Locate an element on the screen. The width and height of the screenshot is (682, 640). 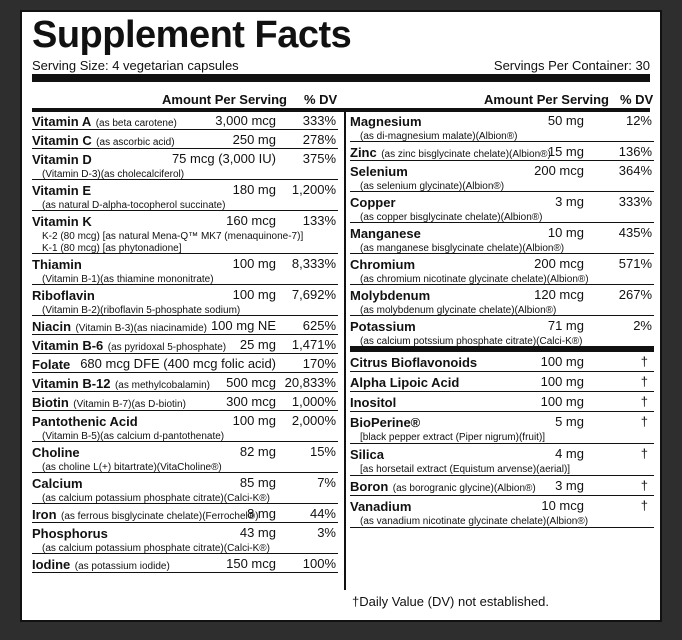
panel-title: Supplement Facts is located at coordinates (192, 35).